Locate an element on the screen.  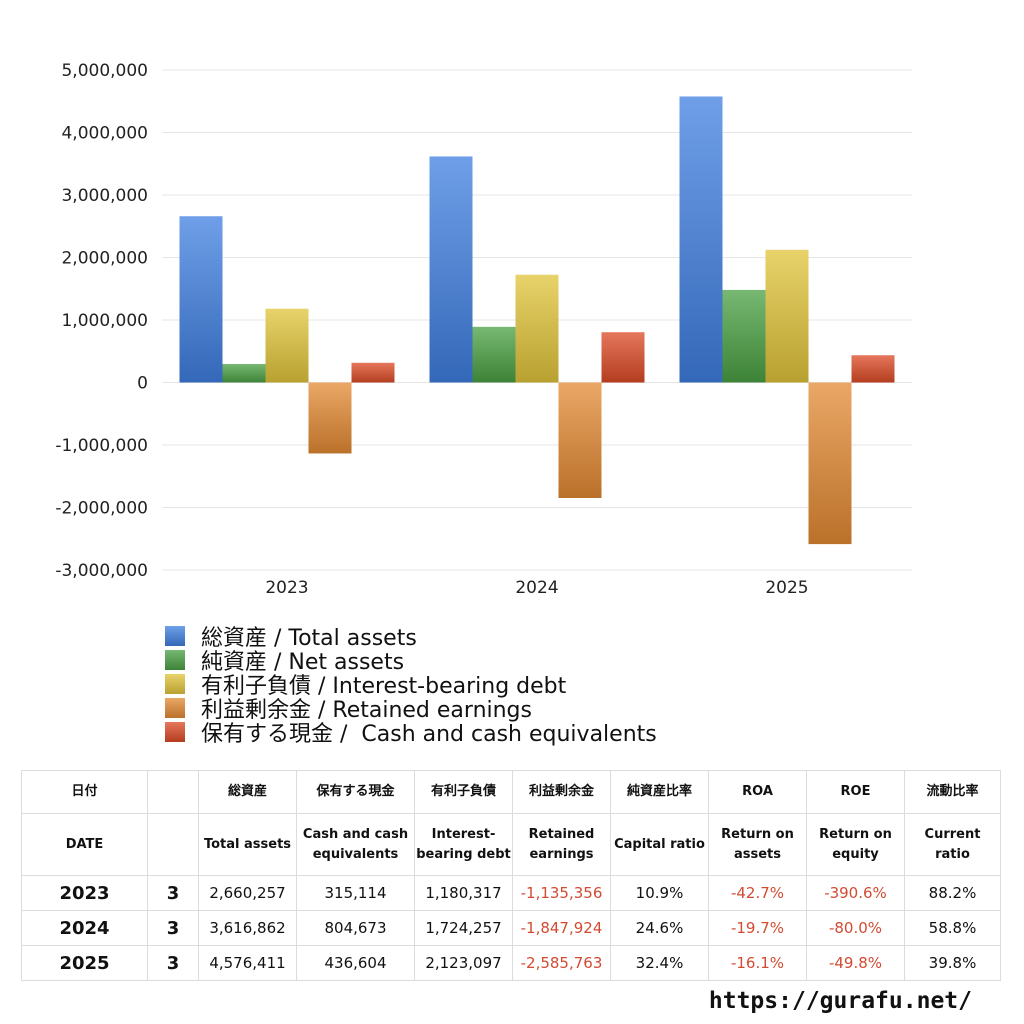
table-cell-capital-ratio: 24.6% is located at coordinates (659, 928).